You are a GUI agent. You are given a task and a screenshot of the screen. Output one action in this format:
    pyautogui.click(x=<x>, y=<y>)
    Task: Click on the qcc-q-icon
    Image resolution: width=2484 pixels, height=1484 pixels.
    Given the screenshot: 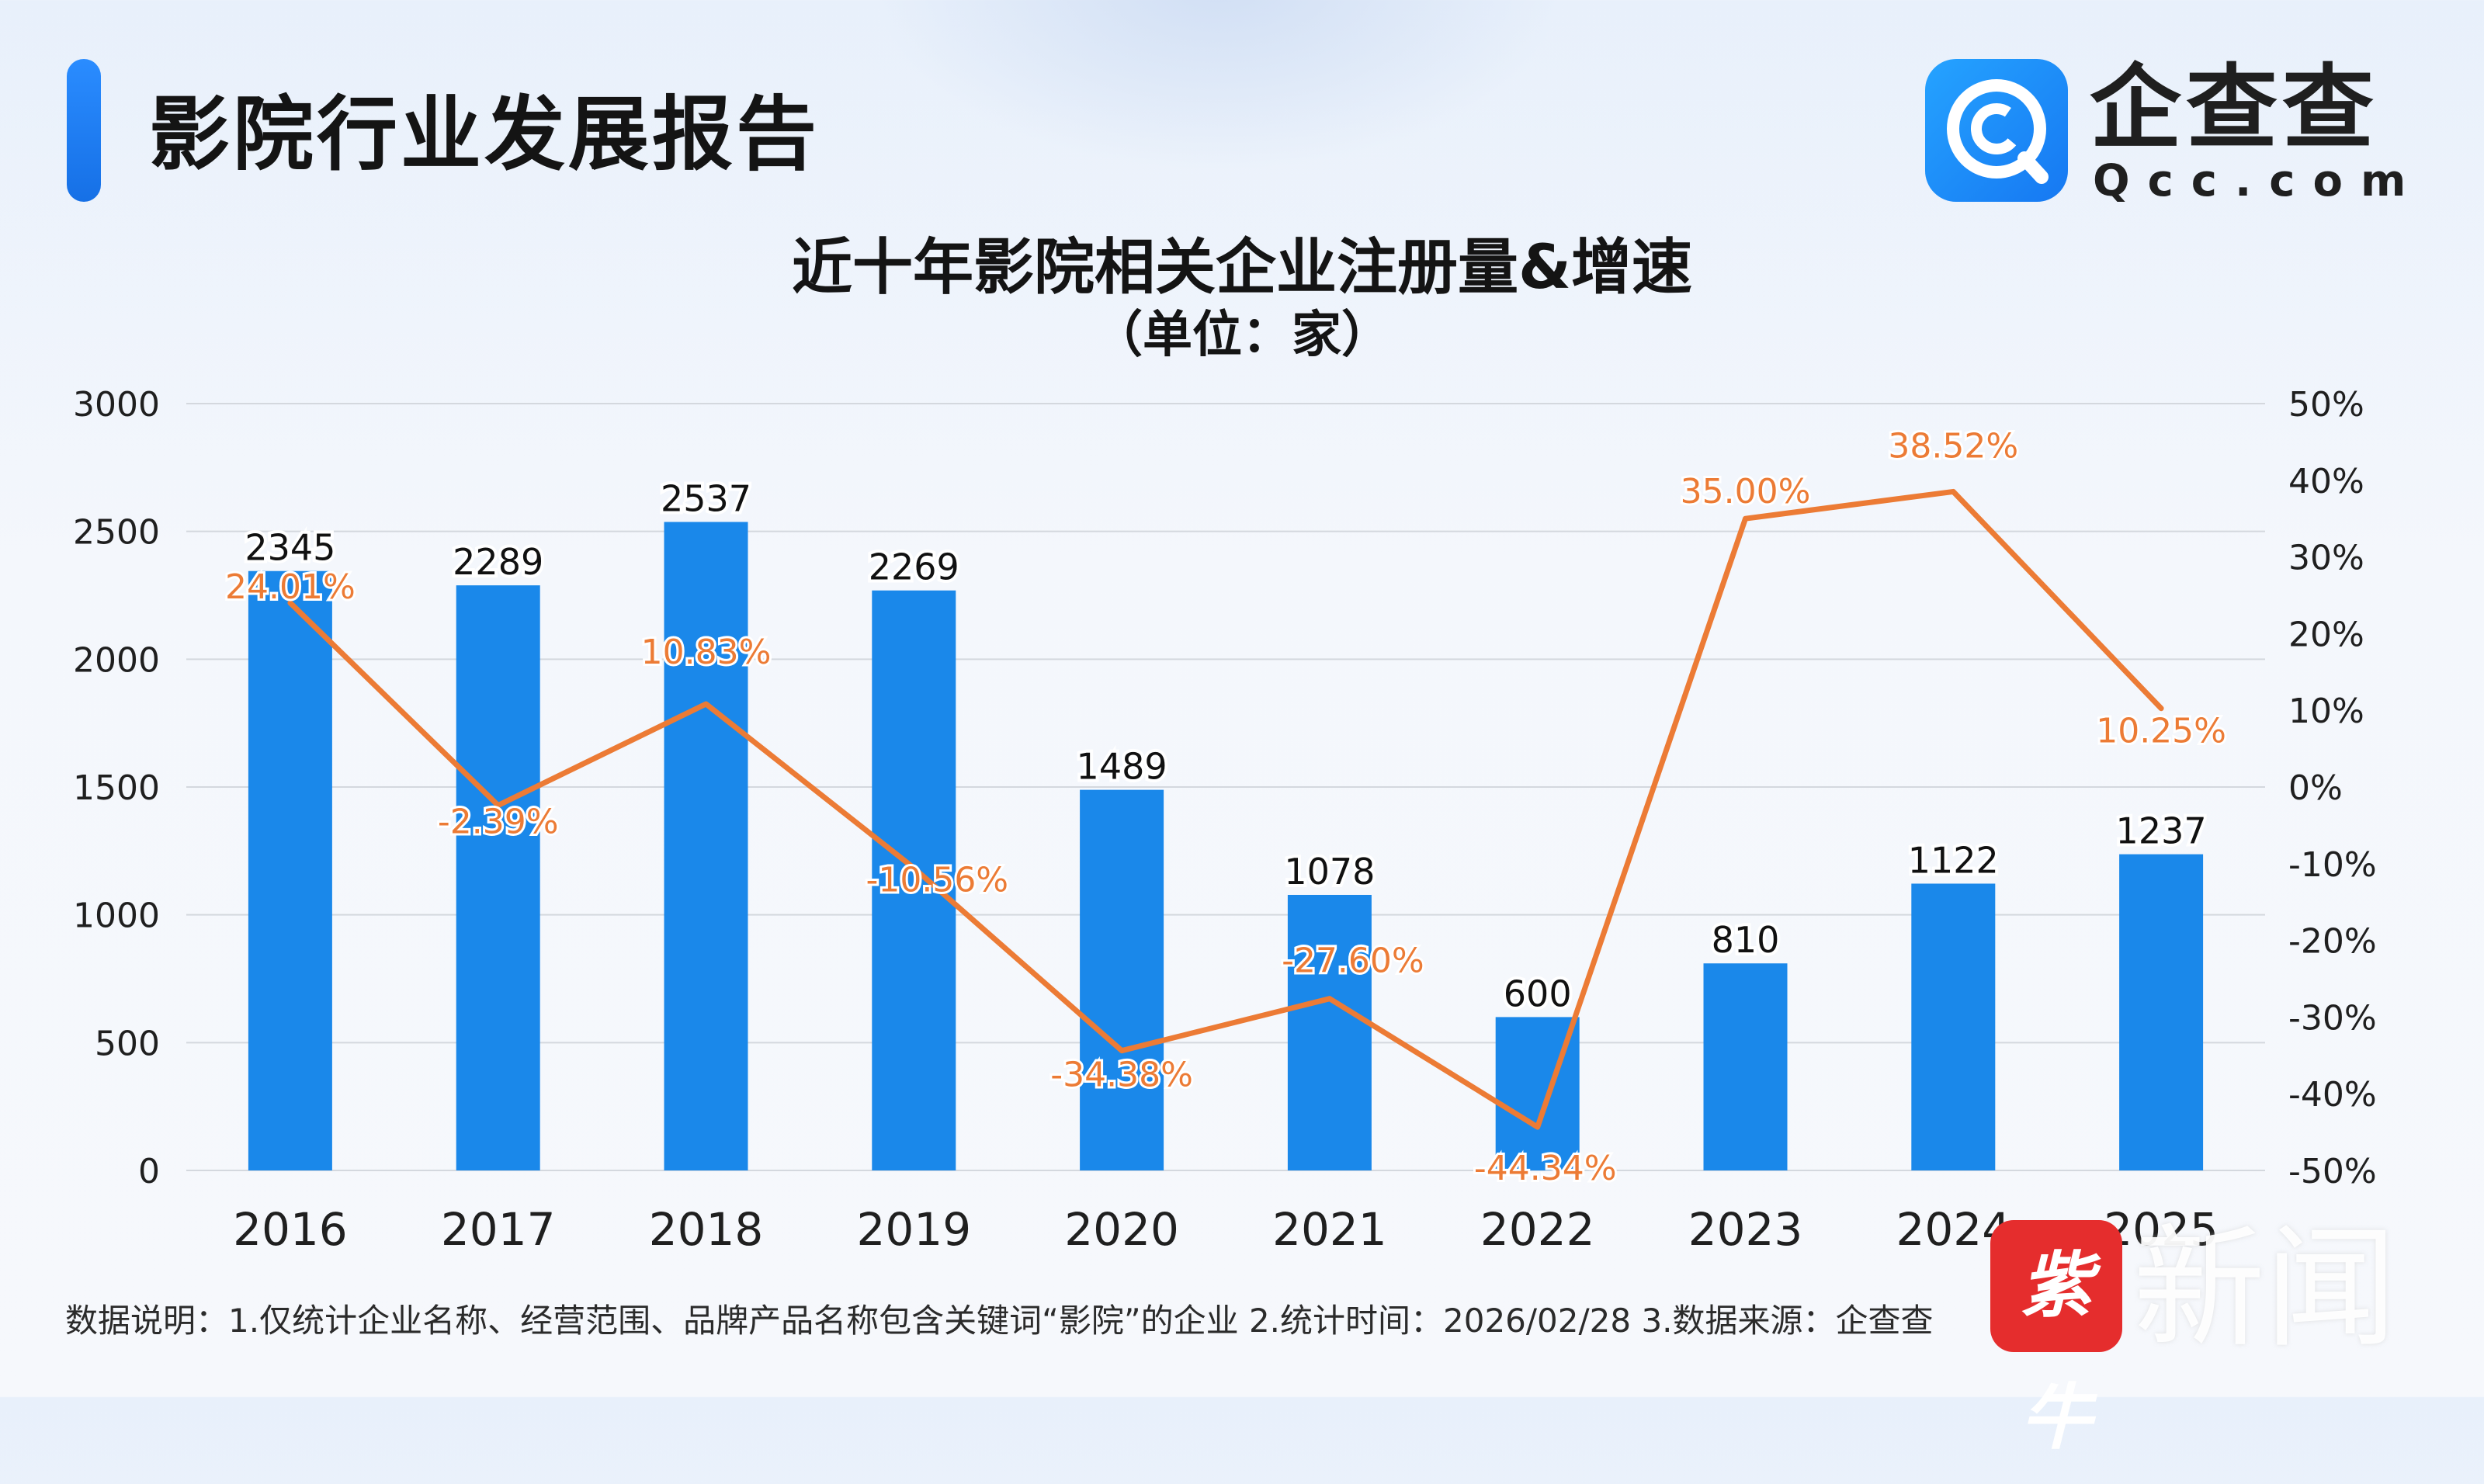 What is the action you would take?
    pyautogui.click(x=1998, y=132)
    